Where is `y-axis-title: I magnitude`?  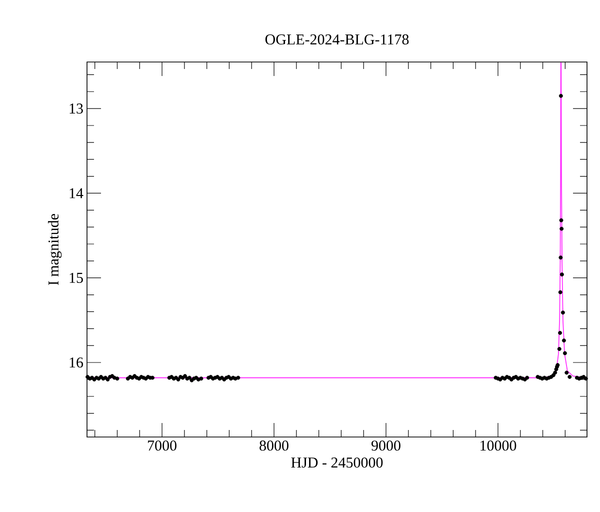
y-axis-title: I magnitude is located at coordinates (55, 249).